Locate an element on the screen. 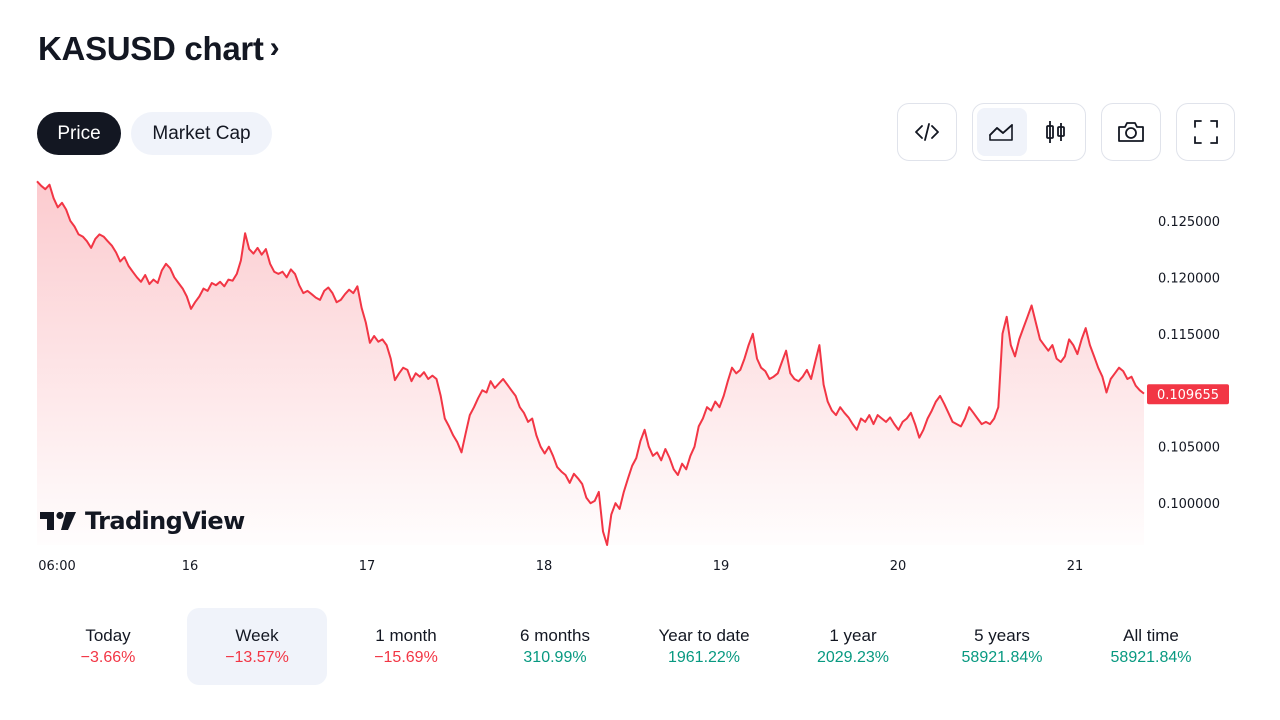 Image resolution: width=1280 pixels, height=720 pixels. period-button: Year to date 1961.22% is located at coordinates (704, 646).